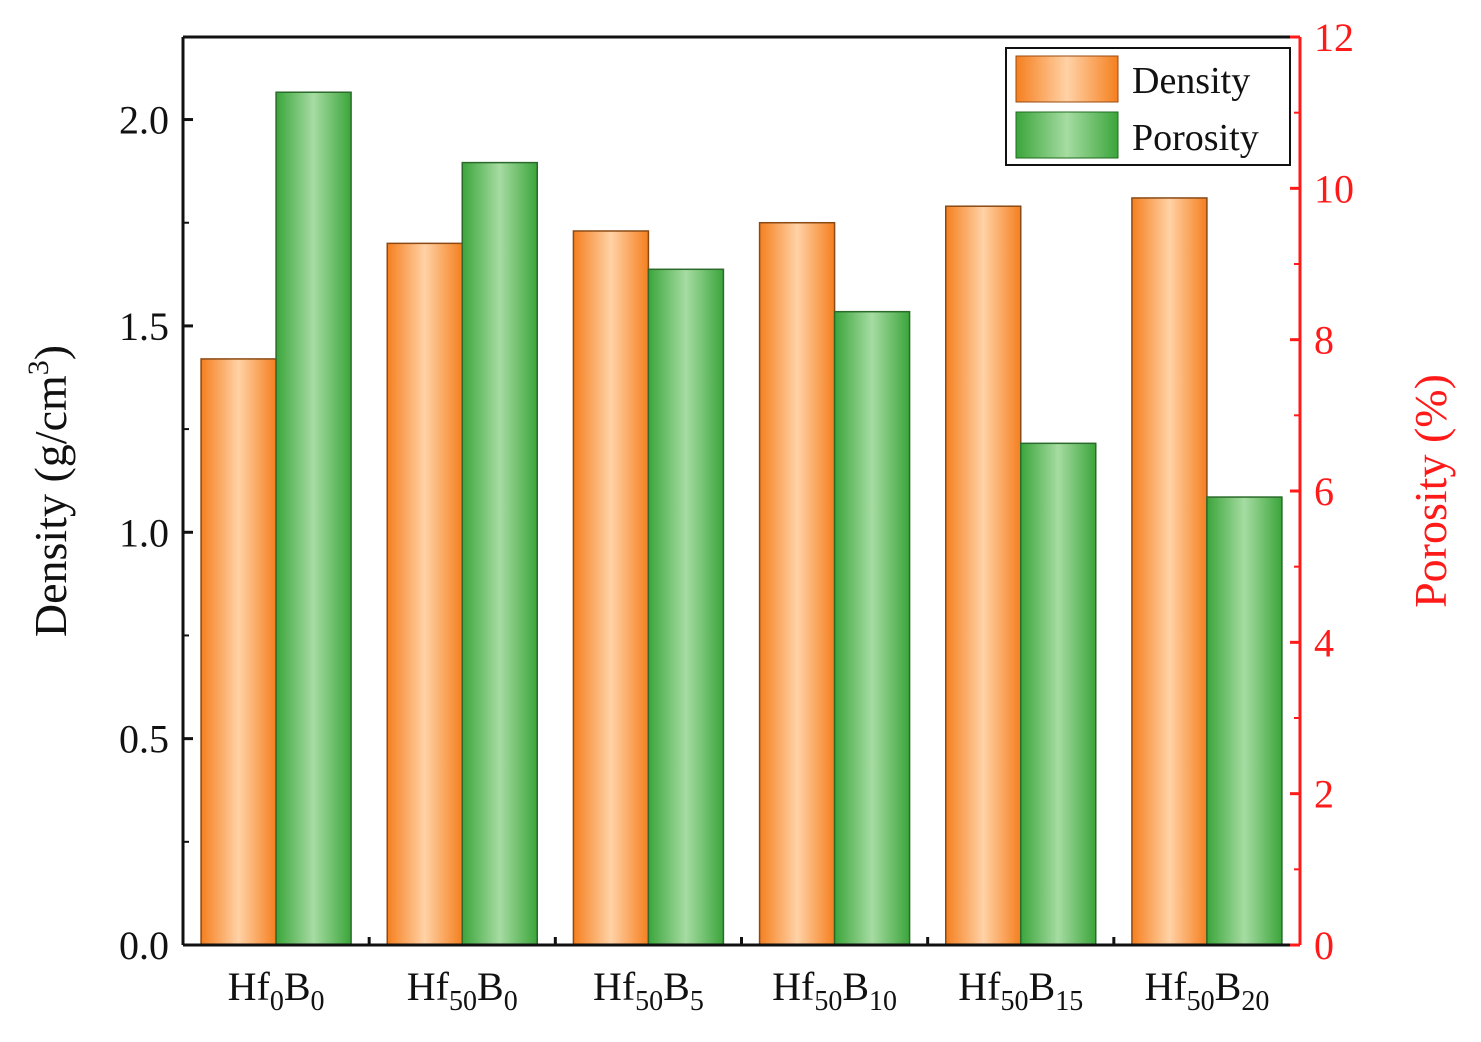 The height and width of the screenshot is (1042, 1481). Describe the element at coordinates (1067, 79) in the screenshot. I see `legend-swatch-density` at that location.